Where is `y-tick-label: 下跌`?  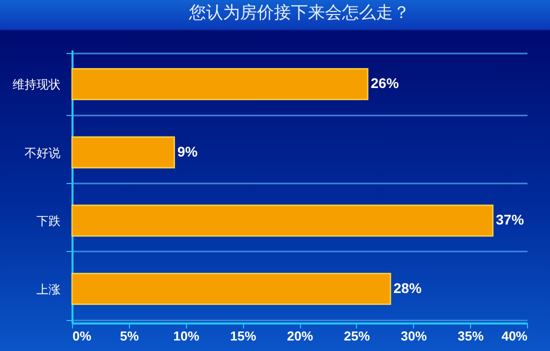
y-tick-label: 下跌 is located at coordinates (48, 221).